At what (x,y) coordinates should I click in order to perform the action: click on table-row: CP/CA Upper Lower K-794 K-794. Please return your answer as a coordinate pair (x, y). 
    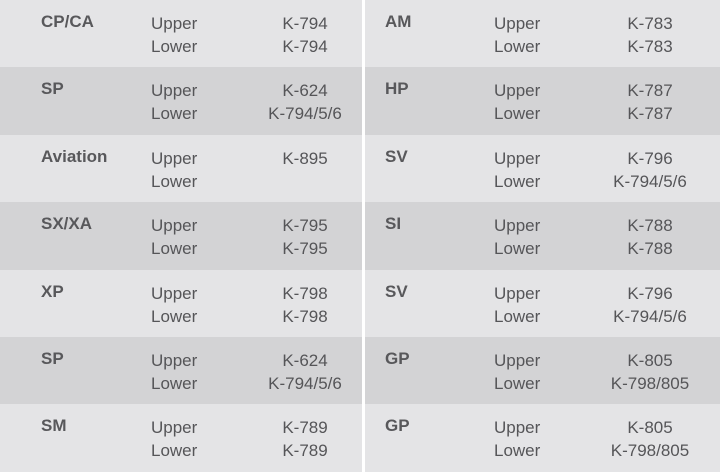
    Looking at the image, I should click on (182, 34).